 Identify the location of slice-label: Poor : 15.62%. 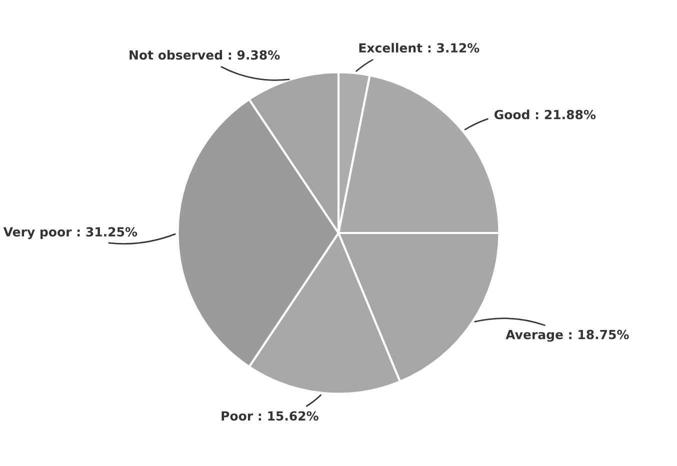
(270, 416).